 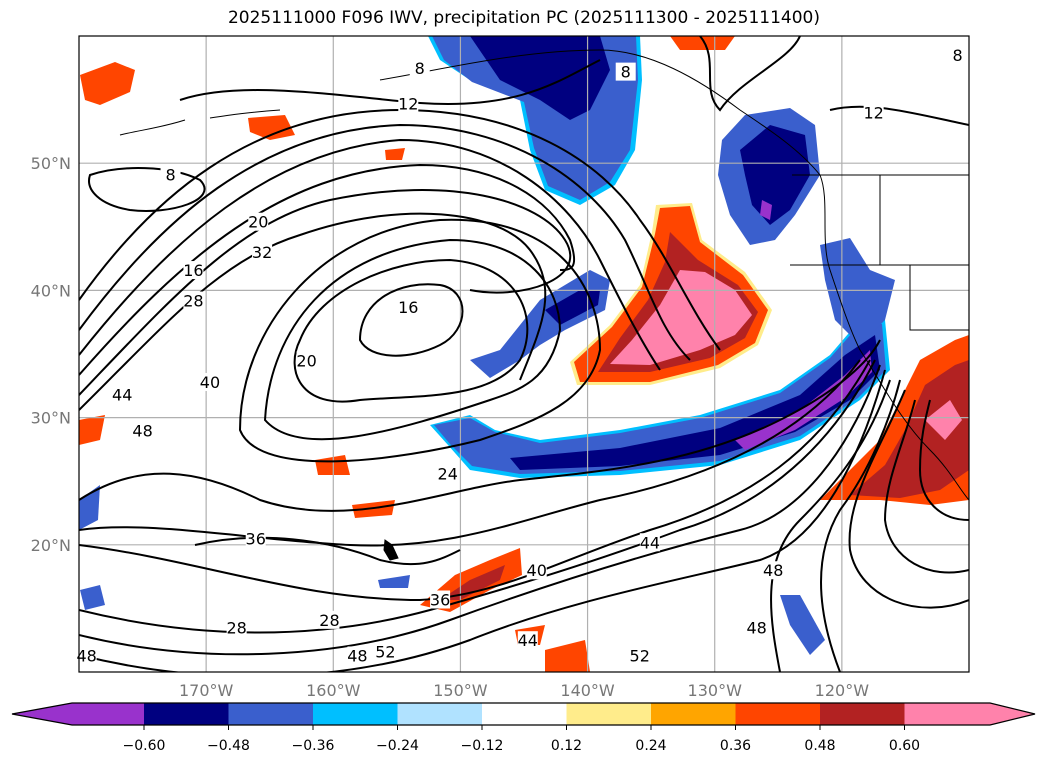 What do you see at coordinates (78, 714) in the screenshot?
I see `colorbar-extend-min` at bounding box center [78, 714].